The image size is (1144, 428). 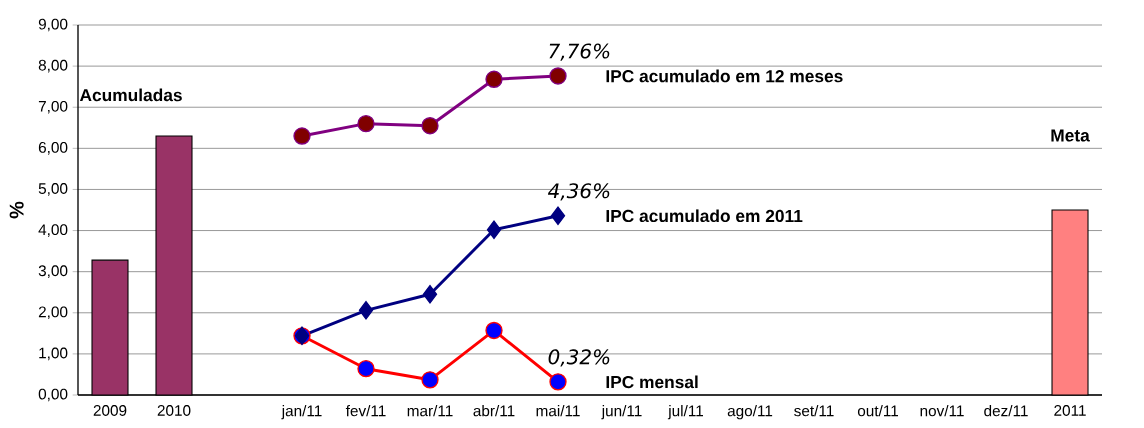 What do you see at coordinates (579, 358) in the screenshot?
I see `data-label: 0,32%` at bounding box center [579, 358].